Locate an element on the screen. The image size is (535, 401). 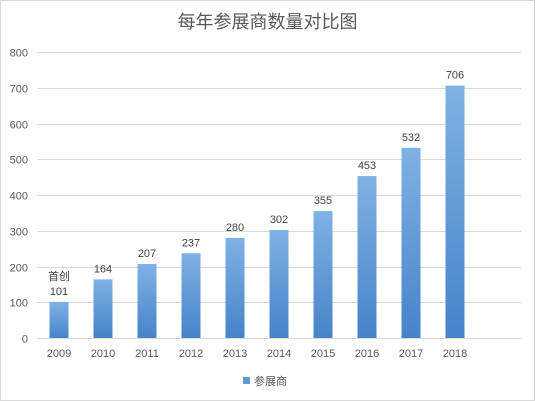
data-label-2016: 453 is located at coordinates (367, 166).